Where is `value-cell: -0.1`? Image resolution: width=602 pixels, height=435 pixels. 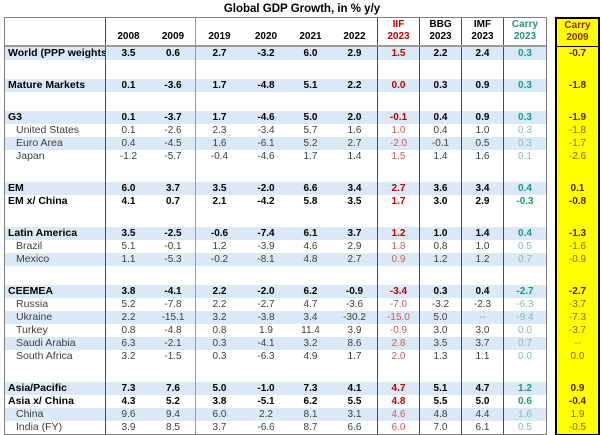
value-cell: -0.1 is located at coordinates (173, 246).